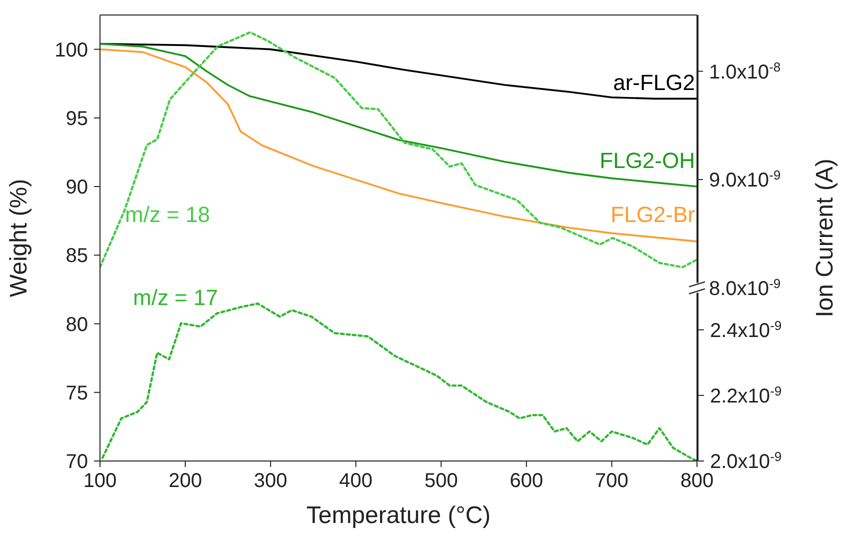 This screenshot has height=538, width=846. What do you see at coordinates (77, 187) in the screenshot?
I see `y-tick-label: 90` at bounding box center [77, 187].